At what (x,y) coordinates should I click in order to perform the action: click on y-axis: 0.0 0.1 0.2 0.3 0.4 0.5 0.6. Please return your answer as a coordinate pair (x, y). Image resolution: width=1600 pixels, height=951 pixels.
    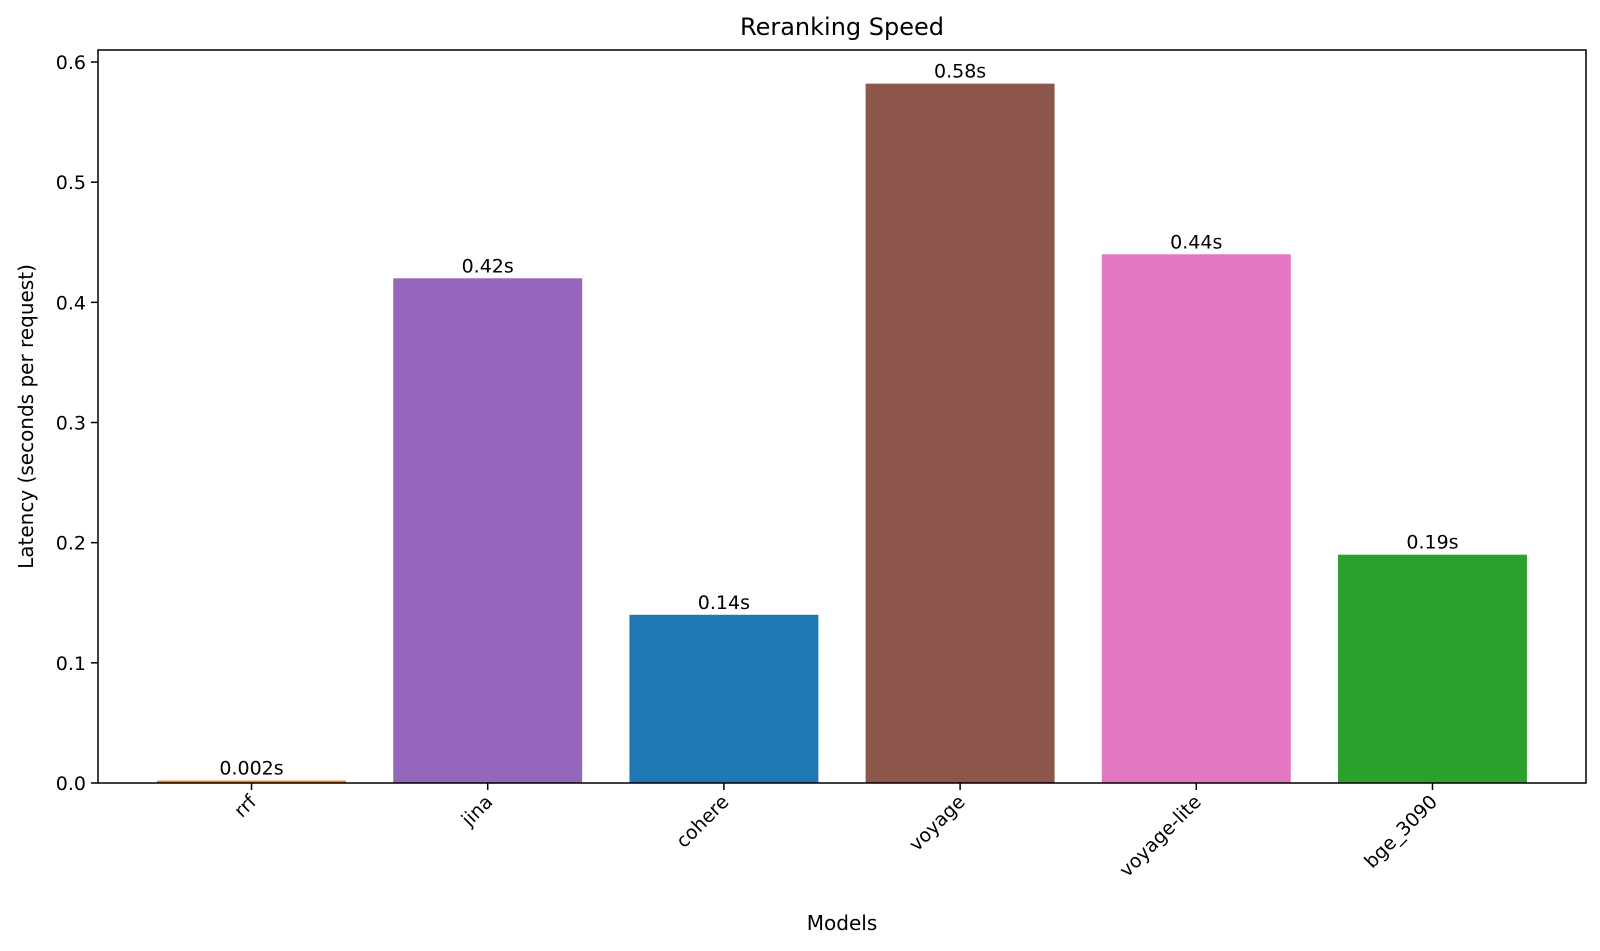
    Looking at the image, I should click on (77, 423).